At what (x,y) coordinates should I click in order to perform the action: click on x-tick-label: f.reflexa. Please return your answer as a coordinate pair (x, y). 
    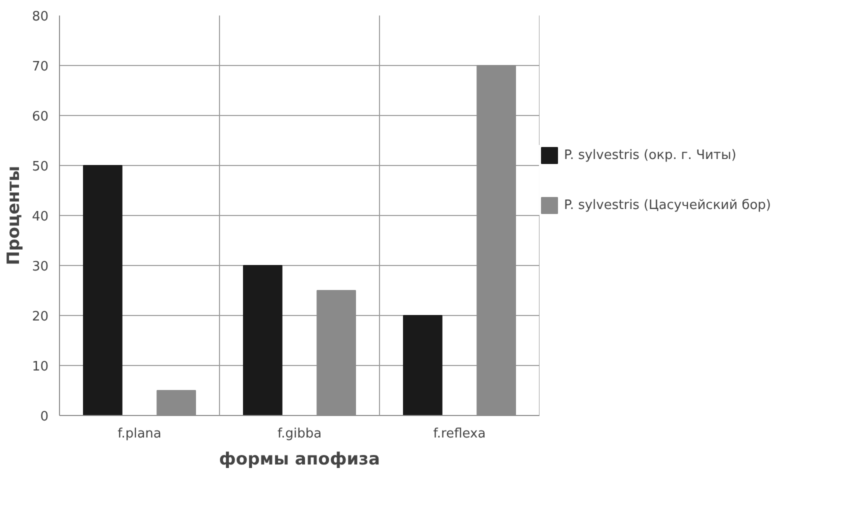
    Looking at the image, I should click on (459, 434).